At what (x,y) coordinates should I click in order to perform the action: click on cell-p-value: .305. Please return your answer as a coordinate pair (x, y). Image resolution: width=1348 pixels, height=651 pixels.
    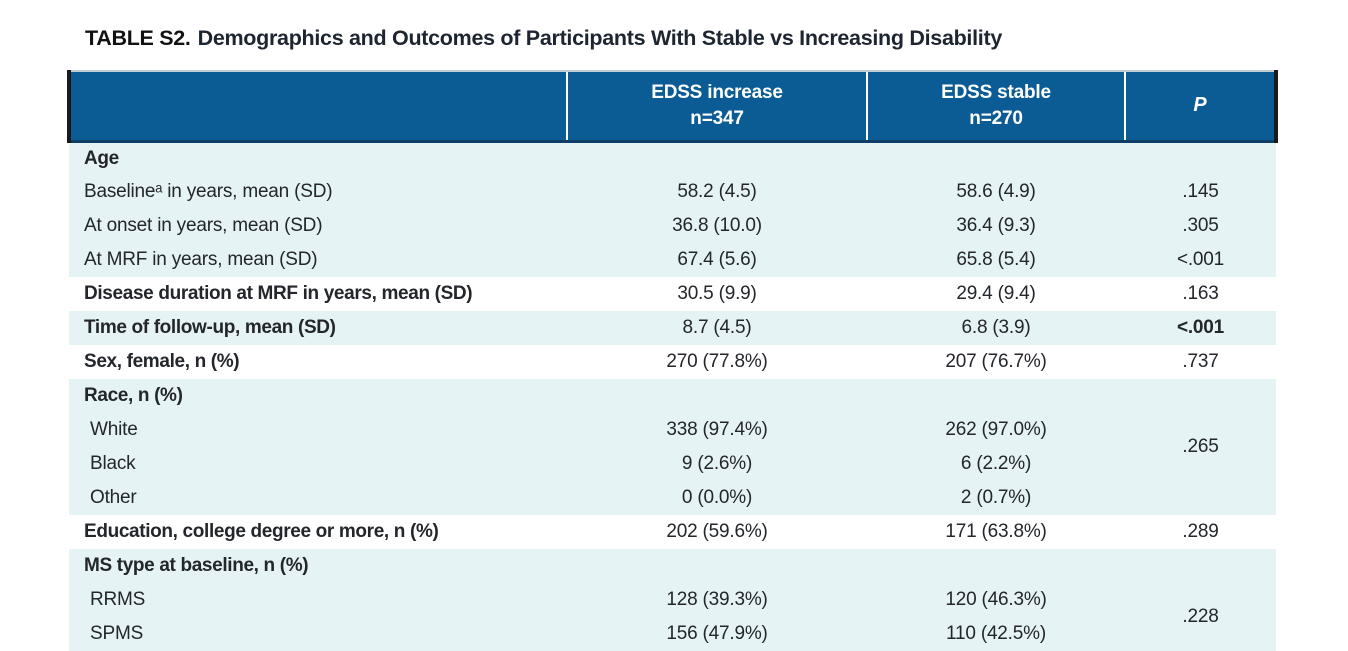
    Looking at the image, I should click on (1200, 226).